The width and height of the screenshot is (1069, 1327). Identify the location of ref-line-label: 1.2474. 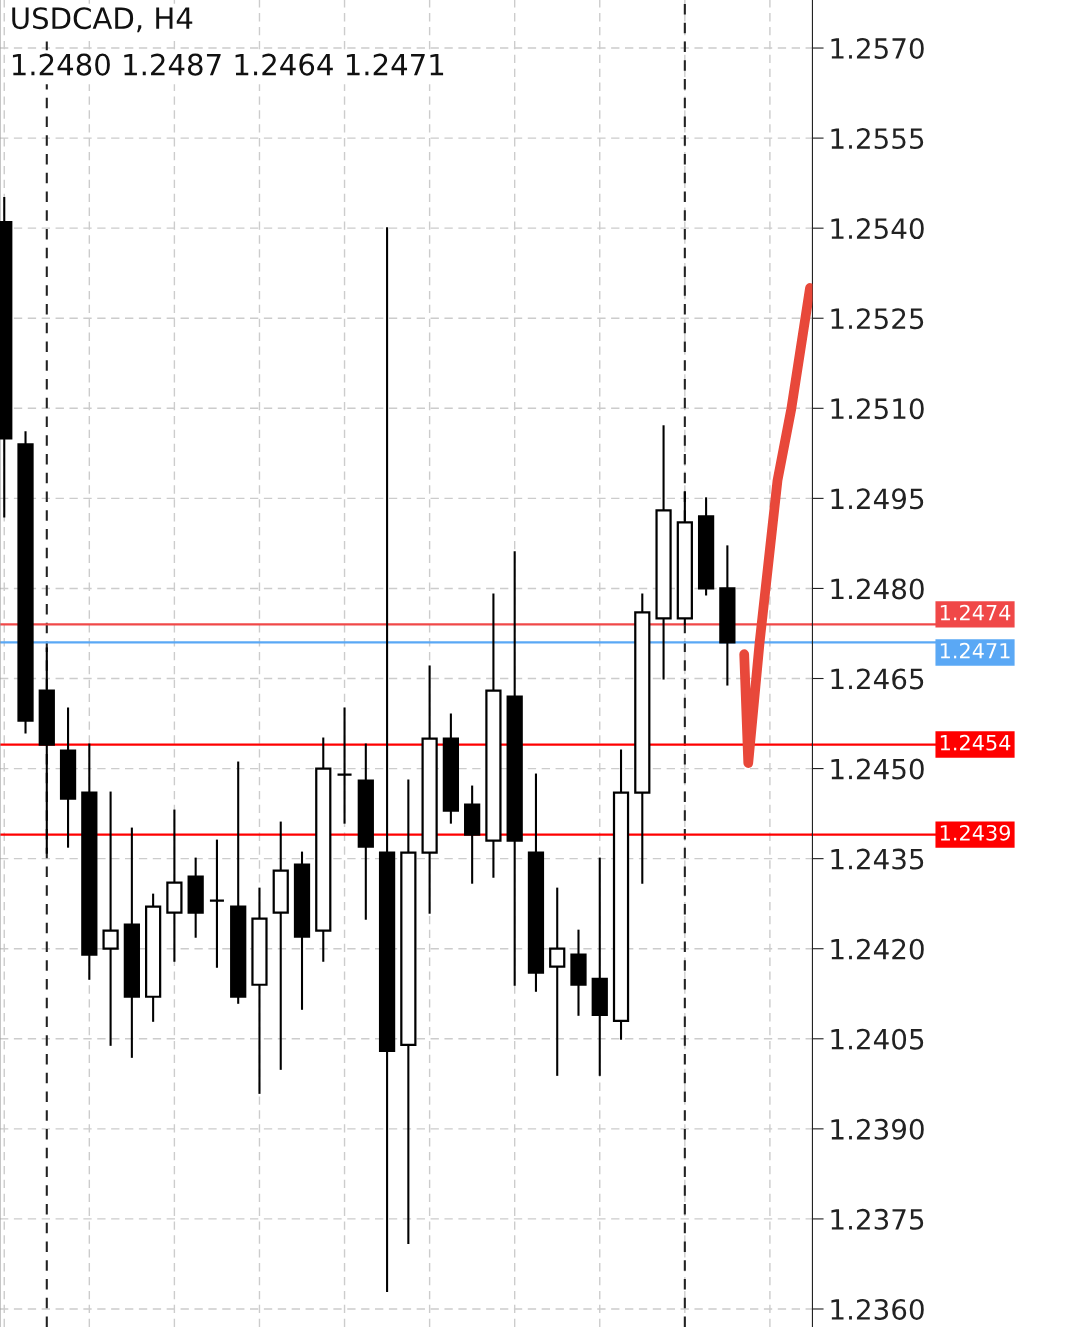
(975, 612).